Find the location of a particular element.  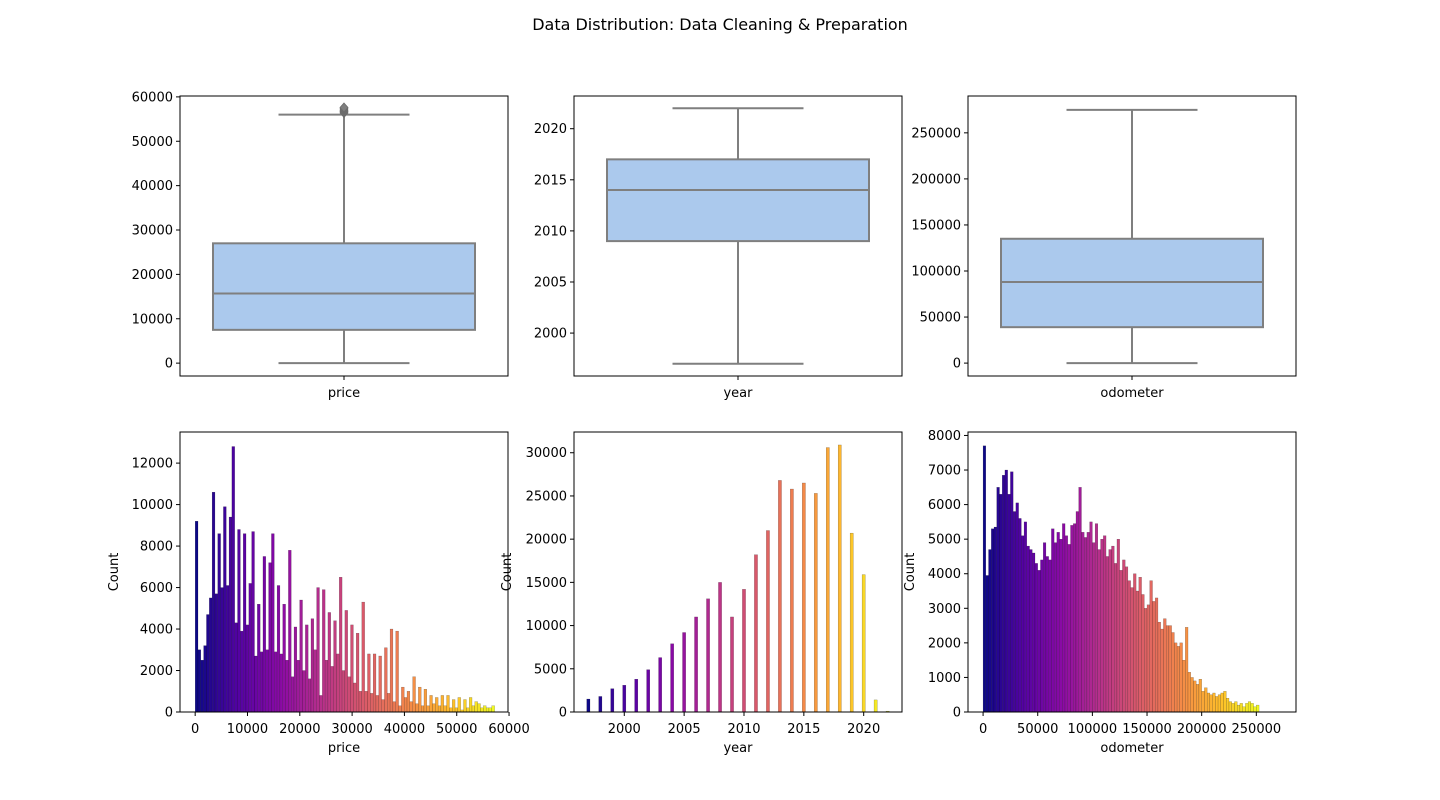

x-tick-label: 50000 is located at coordinates (1037, 729).